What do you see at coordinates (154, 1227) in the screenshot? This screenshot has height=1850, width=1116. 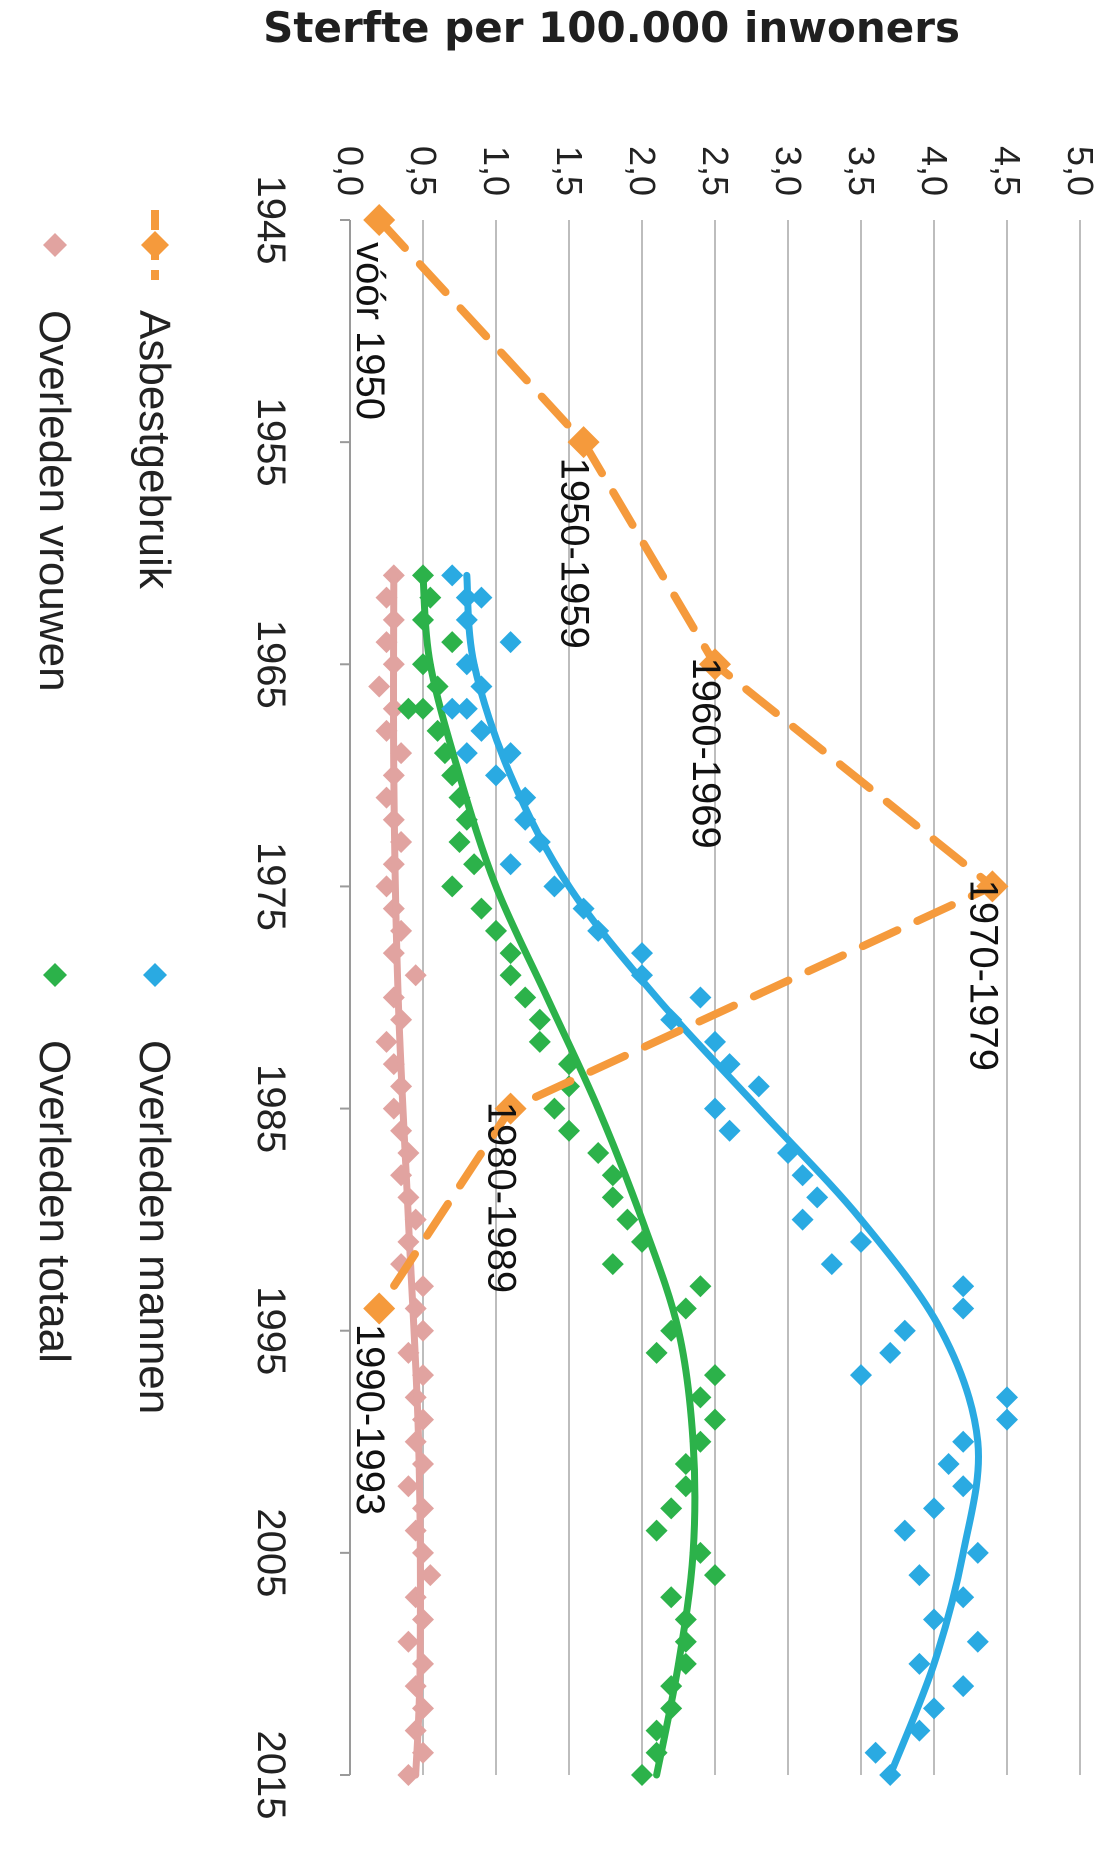 I see `legend-label: Overleden mannen` at bounding box center [154, 1227].